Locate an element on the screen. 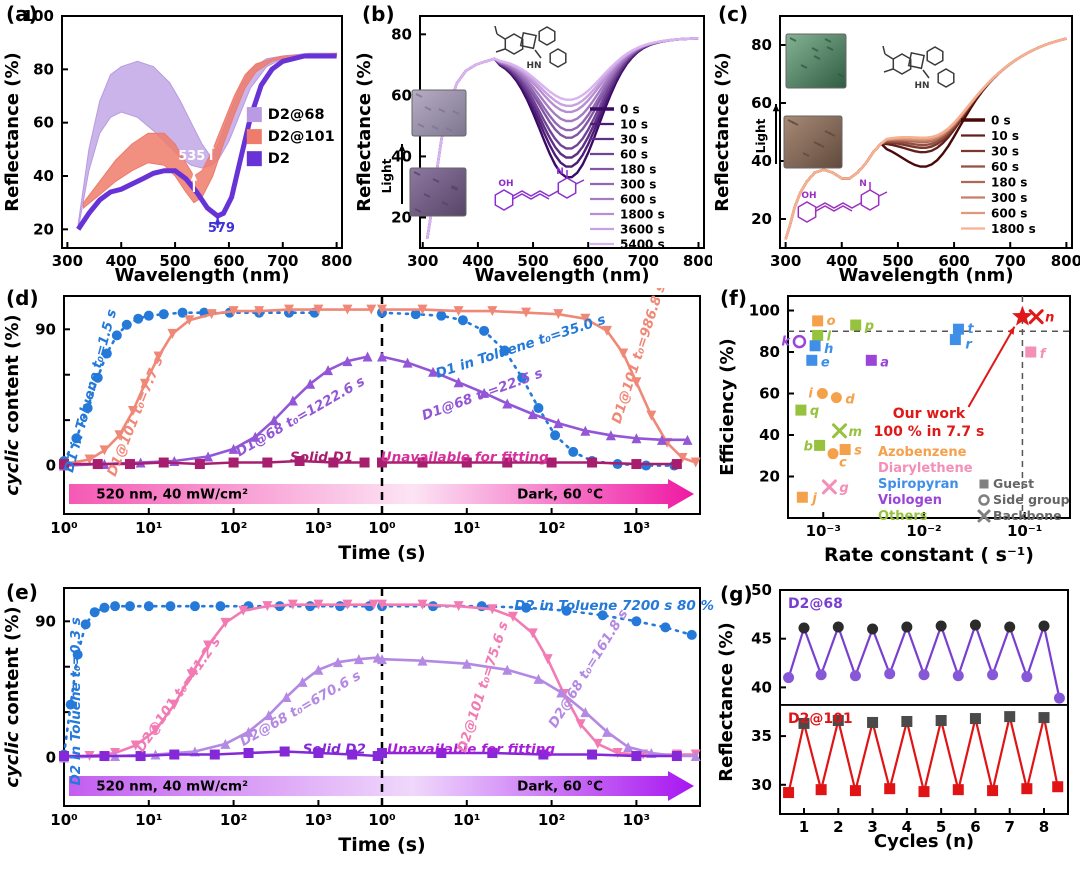 This screenshot has height=871, width=1080. svg-text: 10⁻³ is located at coordinates (823, 531).